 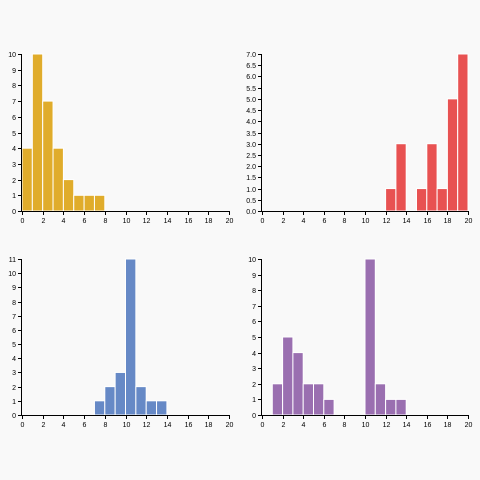 I want to click on y-tick-label: 5.5, so click(x=251, y=89).